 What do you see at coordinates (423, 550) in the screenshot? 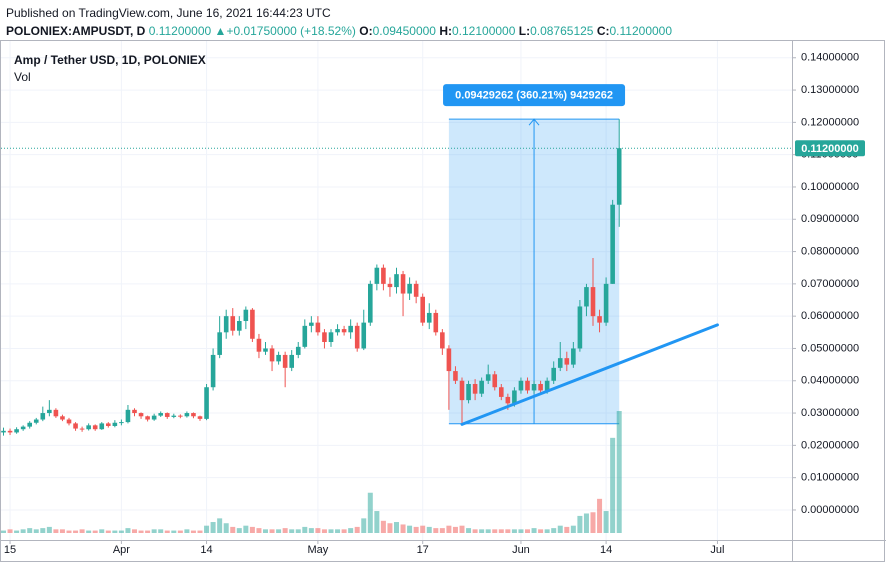
I see `x-tick-label: 17` at bounding box center [423, 550].